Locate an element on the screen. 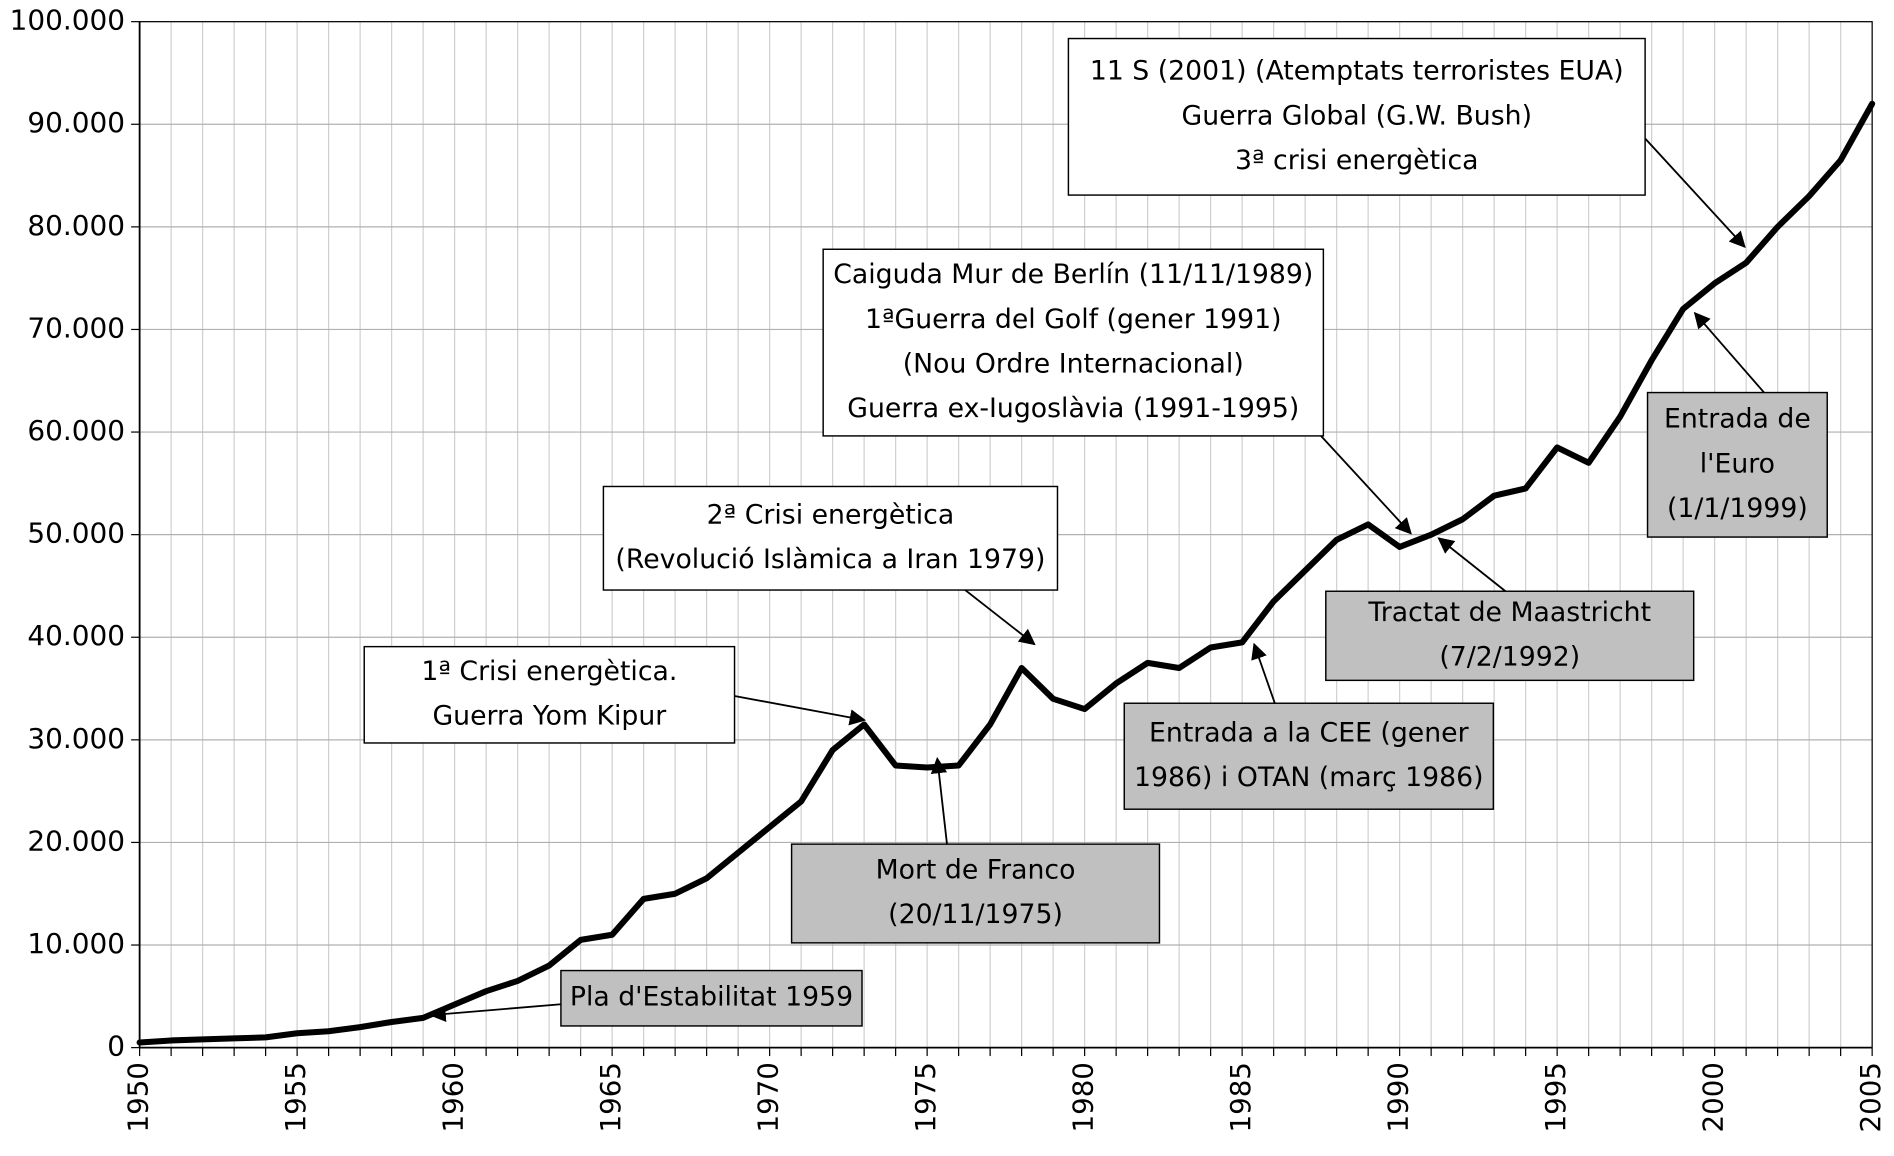 The image size is (1894, 1156). x-tick-label: 1995 is located at coordinates (1555, 1097).